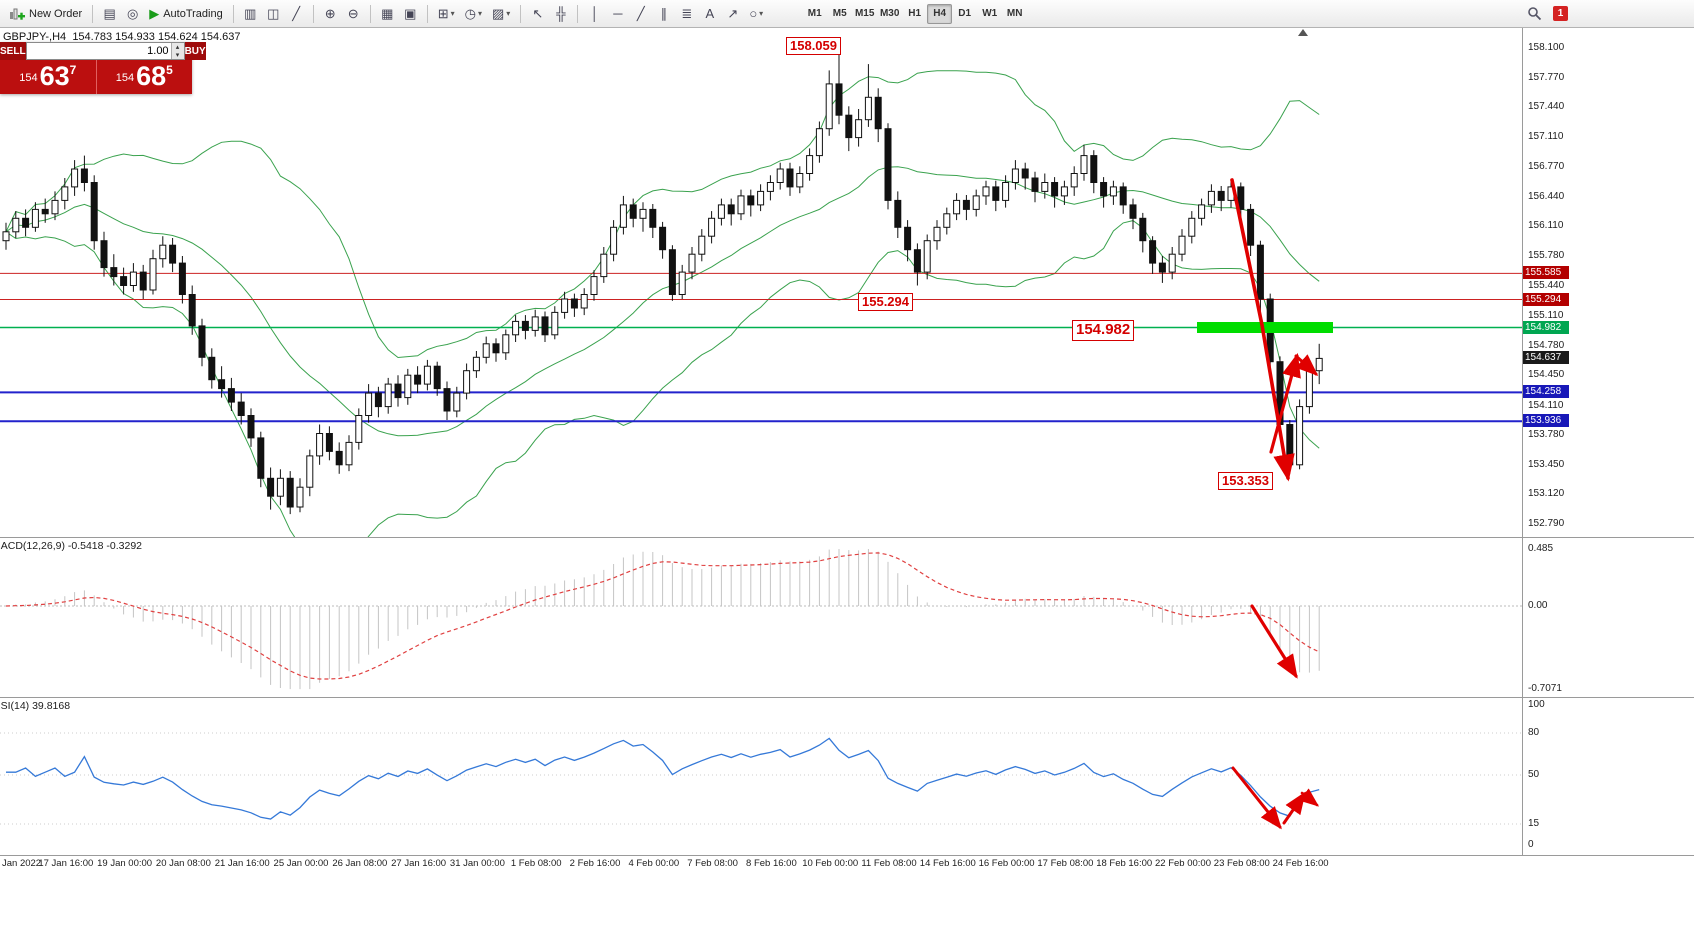 This screenshot has width=1694, height=944. I want to click on macd-pane-title: MACD(12,26,9) -0.5418 -0.3292, so click(71, 546).